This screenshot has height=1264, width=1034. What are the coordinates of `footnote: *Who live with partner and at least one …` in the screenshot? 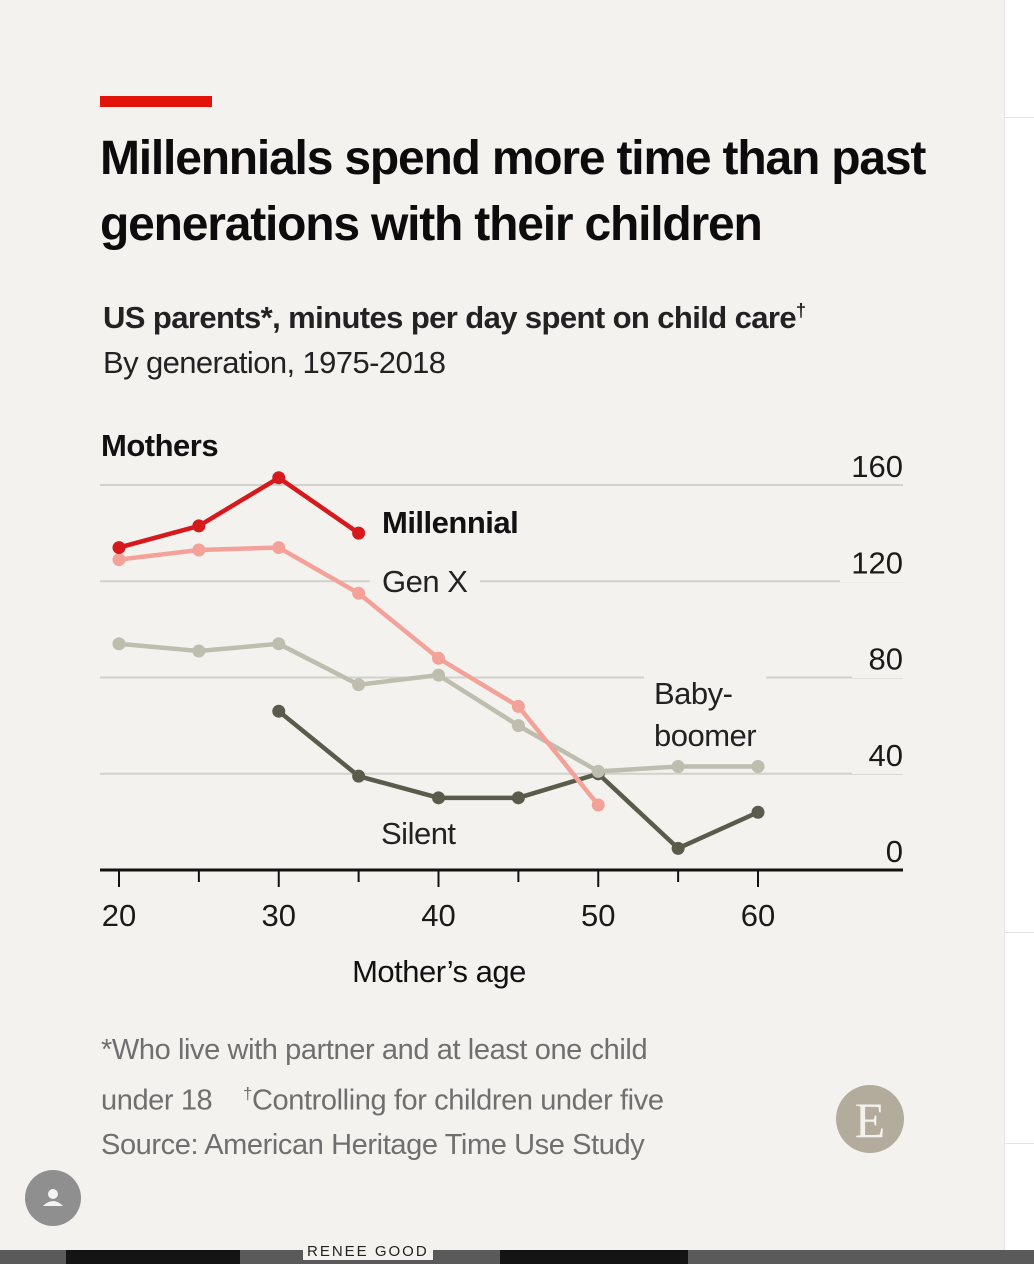 It's located at (382, 1097).